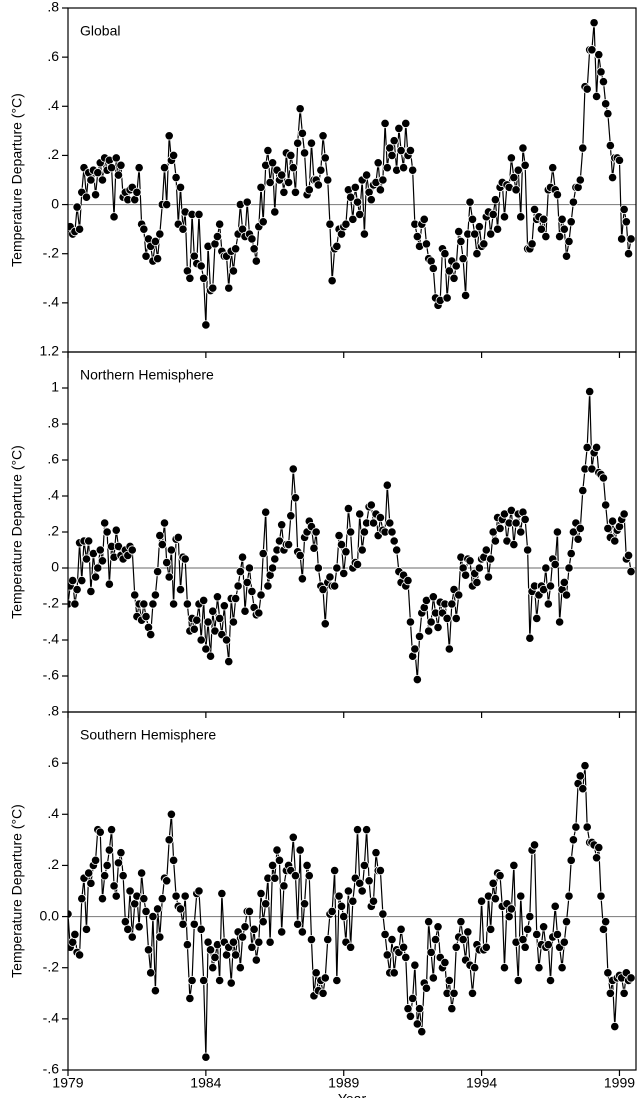  What do you see at coordinates (17, 180) in the screenshot?
I see `y-axis-label: Temperature Departure (°C)` at bounding box center [17, 180].